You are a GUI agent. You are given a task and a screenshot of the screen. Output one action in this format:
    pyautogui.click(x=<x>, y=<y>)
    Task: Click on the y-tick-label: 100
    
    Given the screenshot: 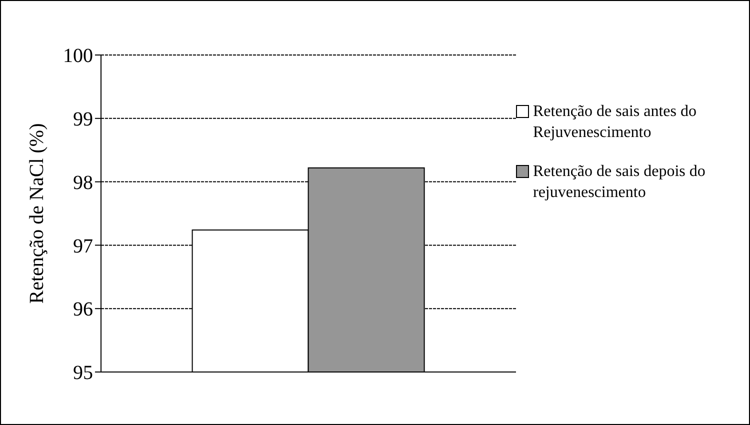 What is the action you would take?
    pyautogui.click(x=78, y=56)
    